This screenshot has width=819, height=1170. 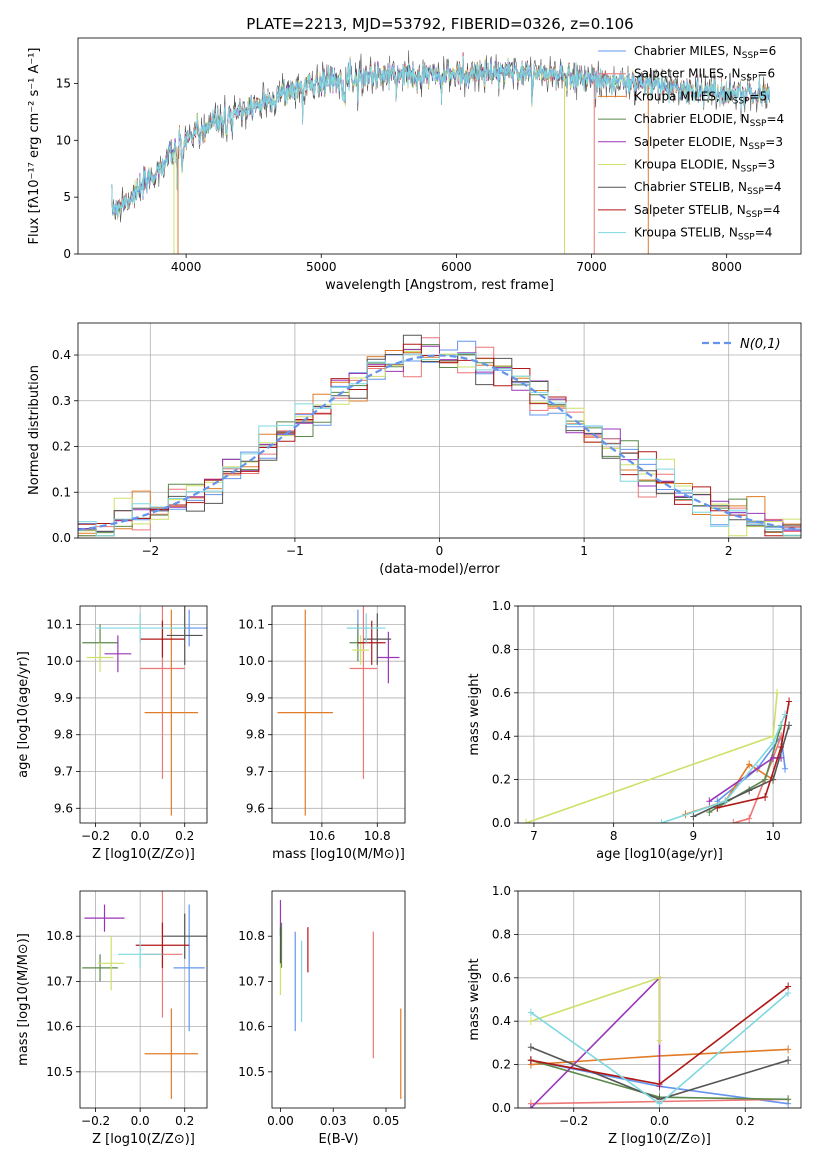 What do you see at coordinates (322, 836) in the screenshot?
I see `x-tick-label: 10.6` at bounding box center [322, 836].